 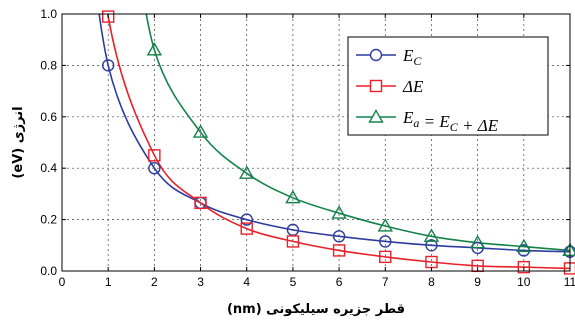 What do you see at coordinates (448, 86) in the screenshot?
I see `legend: EC ΔE Ea = EC + ΔE` at bounding box center [448, 86].